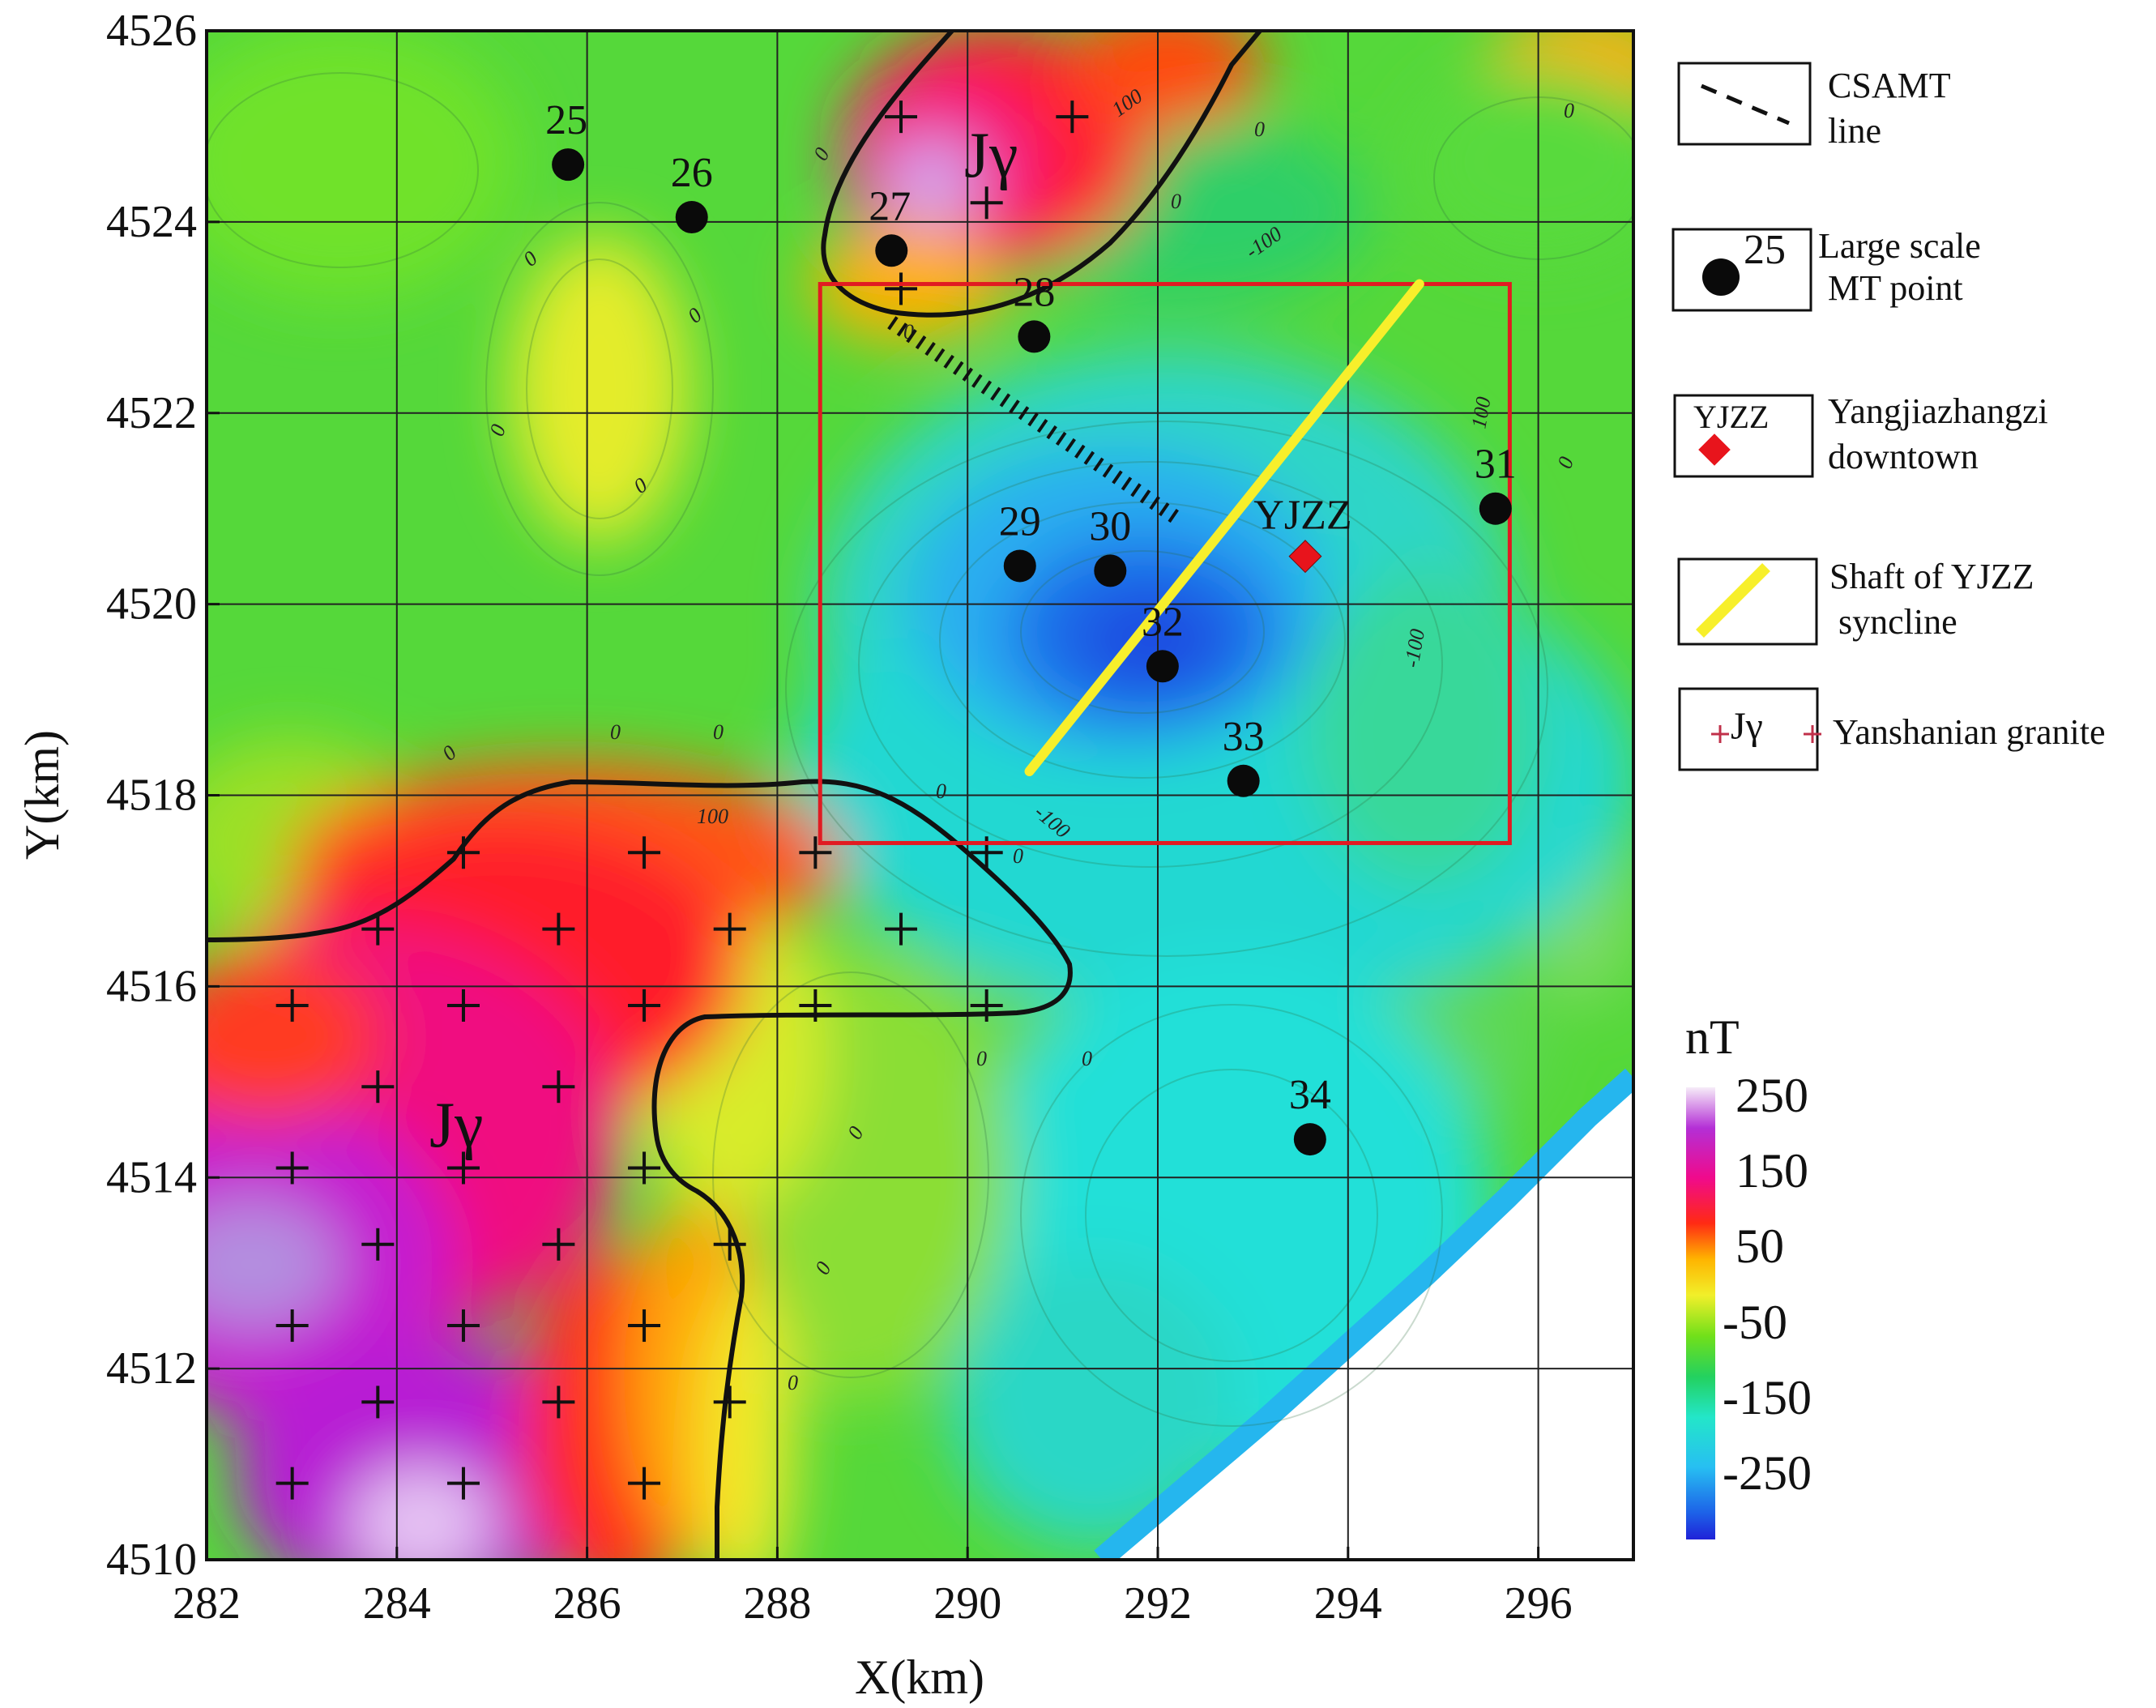 The width and height of the screenshot is (2156, 1708). I want to click on colorbar: nT 250 150 50 -50 -150 -250, so click(1748, 1274).